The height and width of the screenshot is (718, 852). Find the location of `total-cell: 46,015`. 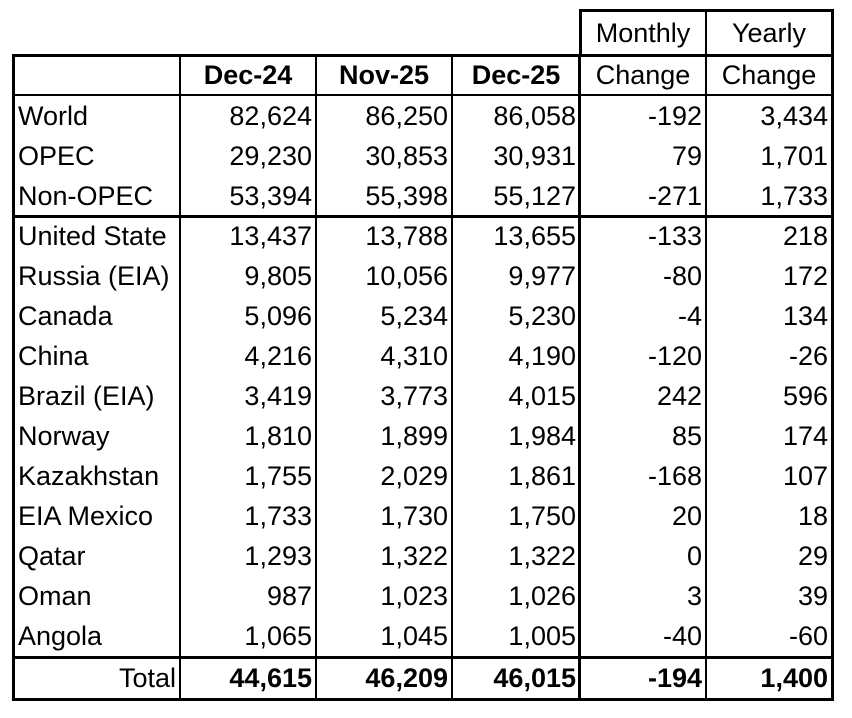

total-cell: 46,015 is located at coordinates (534, 678).